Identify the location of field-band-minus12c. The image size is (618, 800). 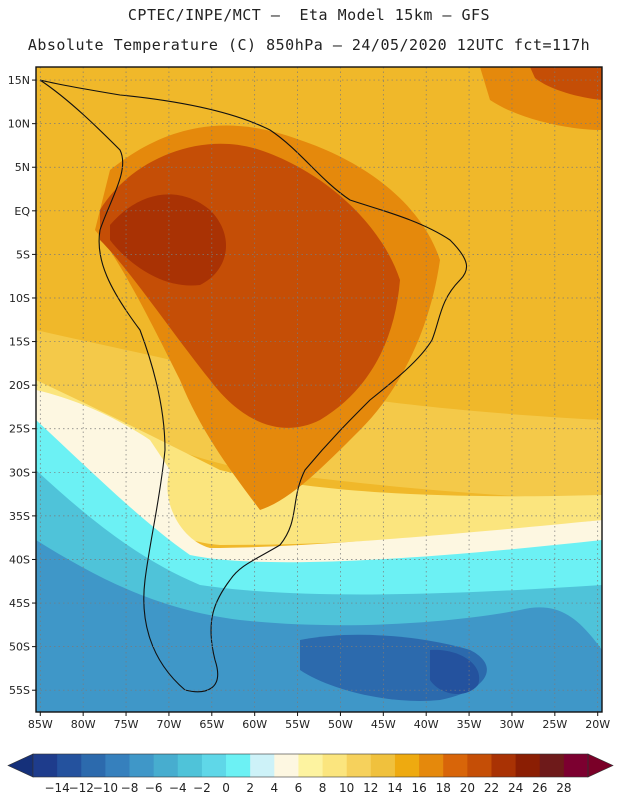
(455, 672).